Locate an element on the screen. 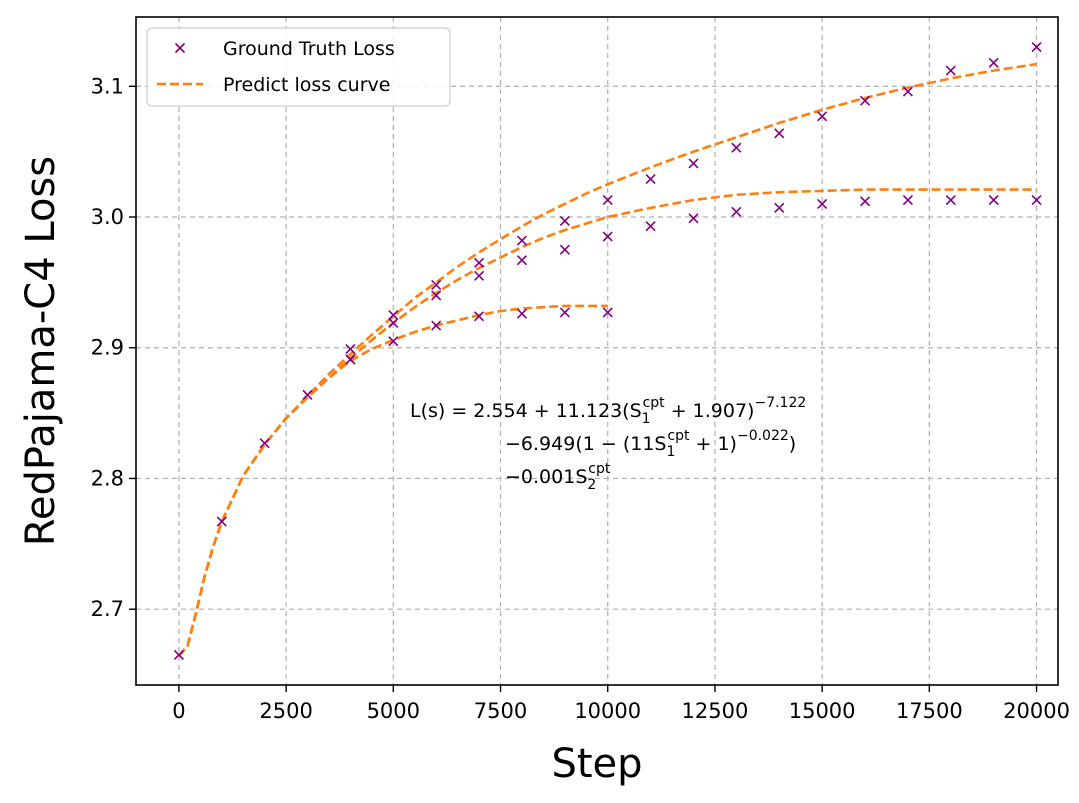 The image size is (1079, 803). x-tick-label: 0 is located at coordinates (178, 711).